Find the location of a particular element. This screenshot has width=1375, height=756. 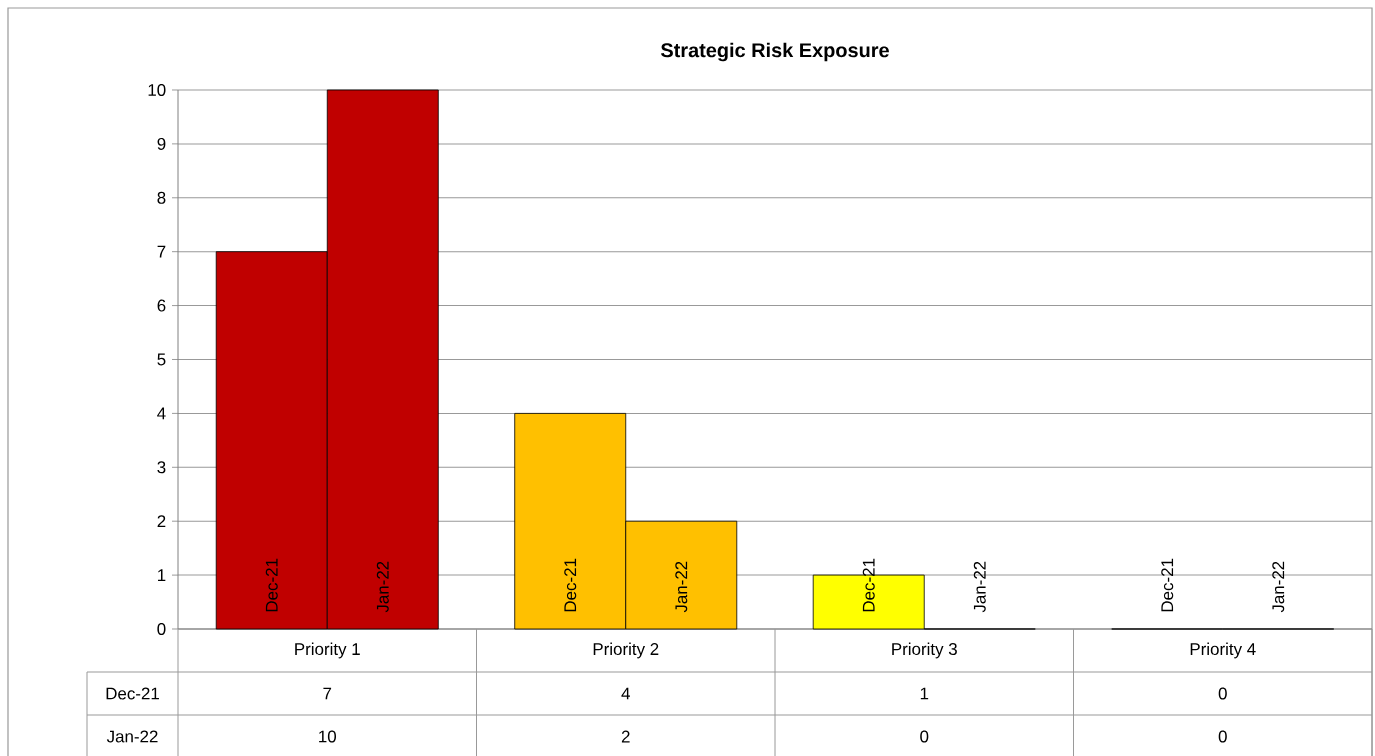

data-label: 1 is located at coordinates (924, 693).